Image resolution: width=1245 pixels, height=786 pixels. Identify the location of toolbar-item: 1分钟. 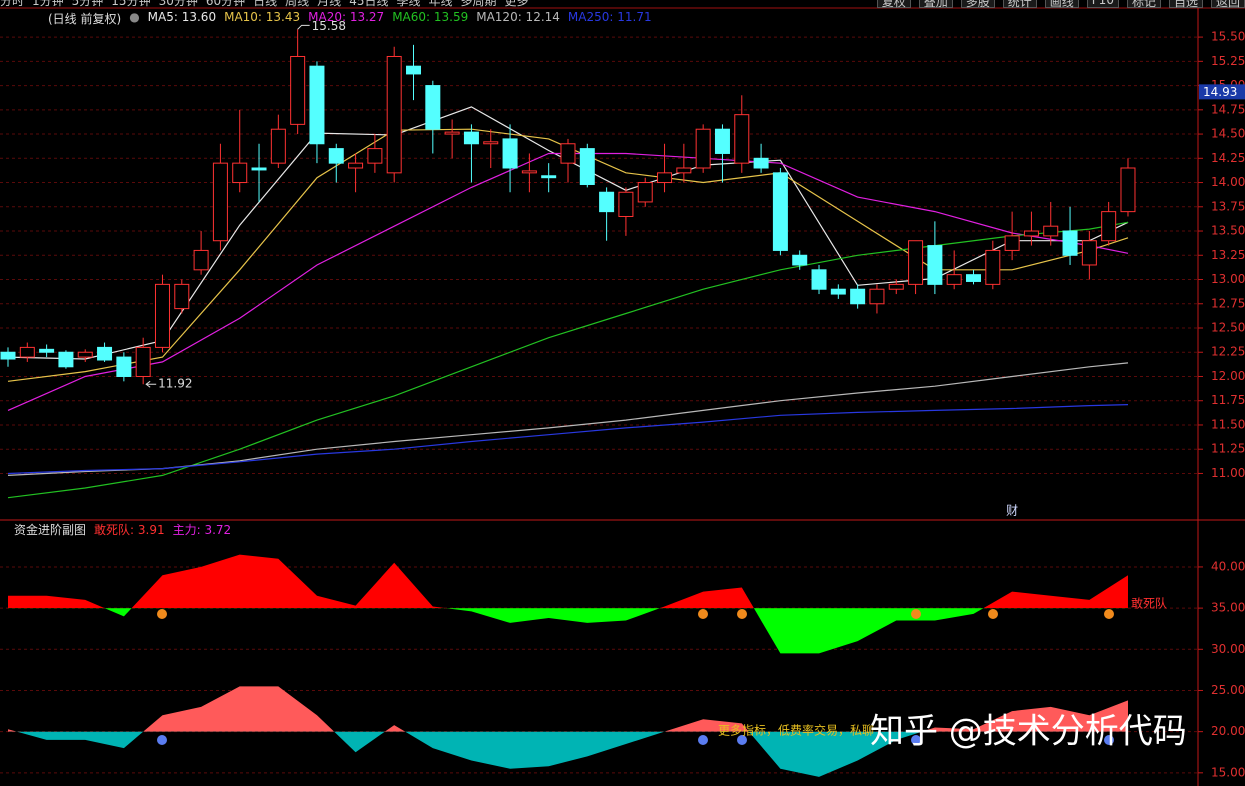
(48, 4).